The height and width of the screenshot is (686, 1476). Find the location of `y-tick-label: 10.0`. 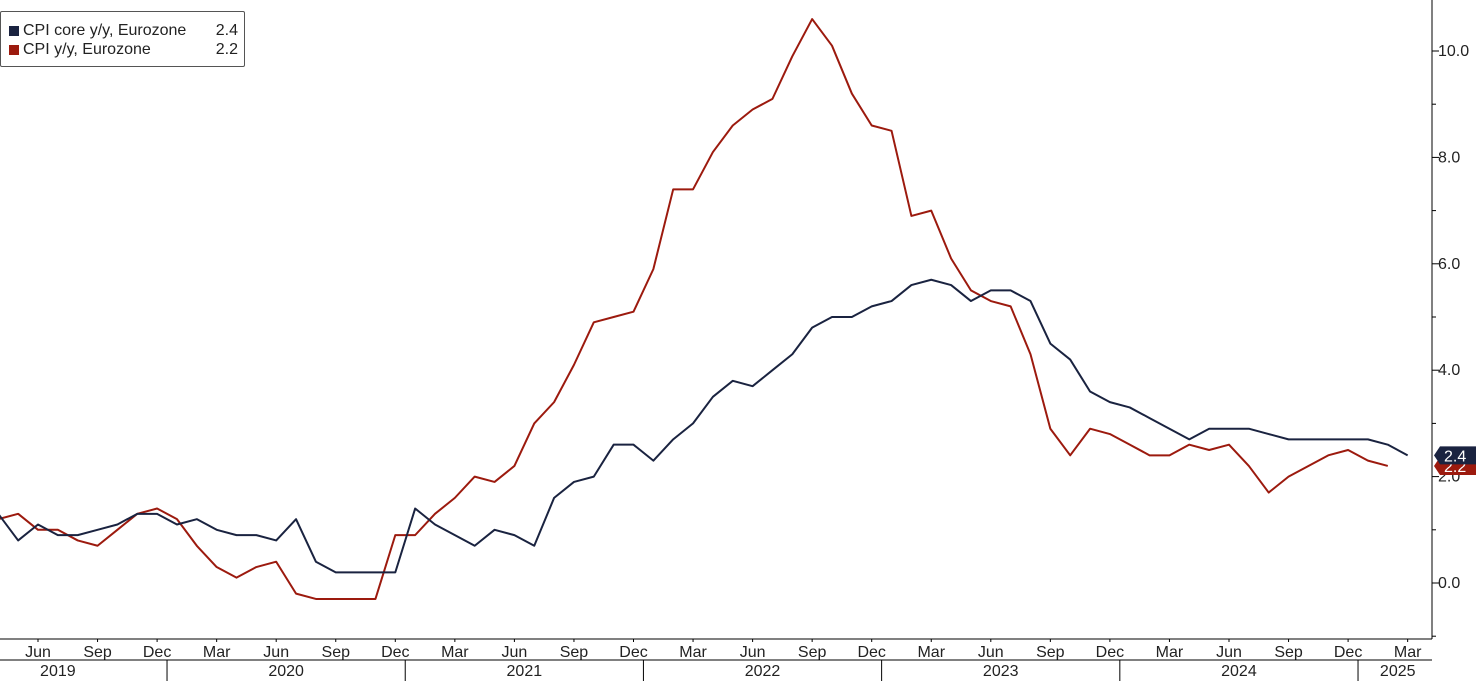

y-tick-label: 10.0 is located at coordinates (1453, 51).